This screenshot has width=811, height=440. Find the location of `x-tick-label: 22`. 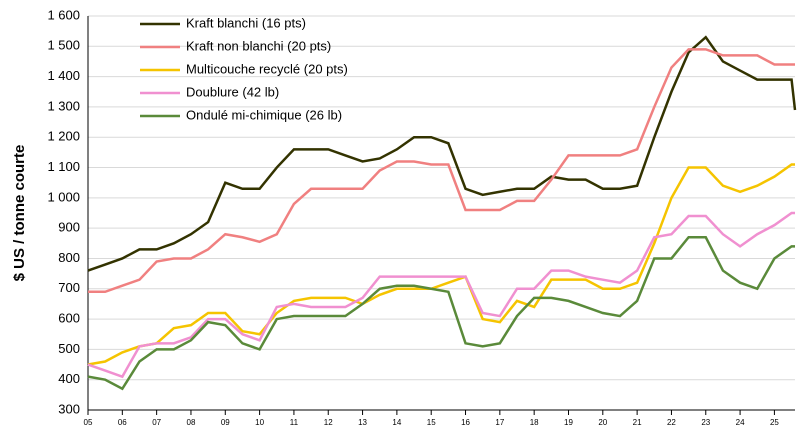

x-tick-label: 22 is located at coordinates (671, 422).